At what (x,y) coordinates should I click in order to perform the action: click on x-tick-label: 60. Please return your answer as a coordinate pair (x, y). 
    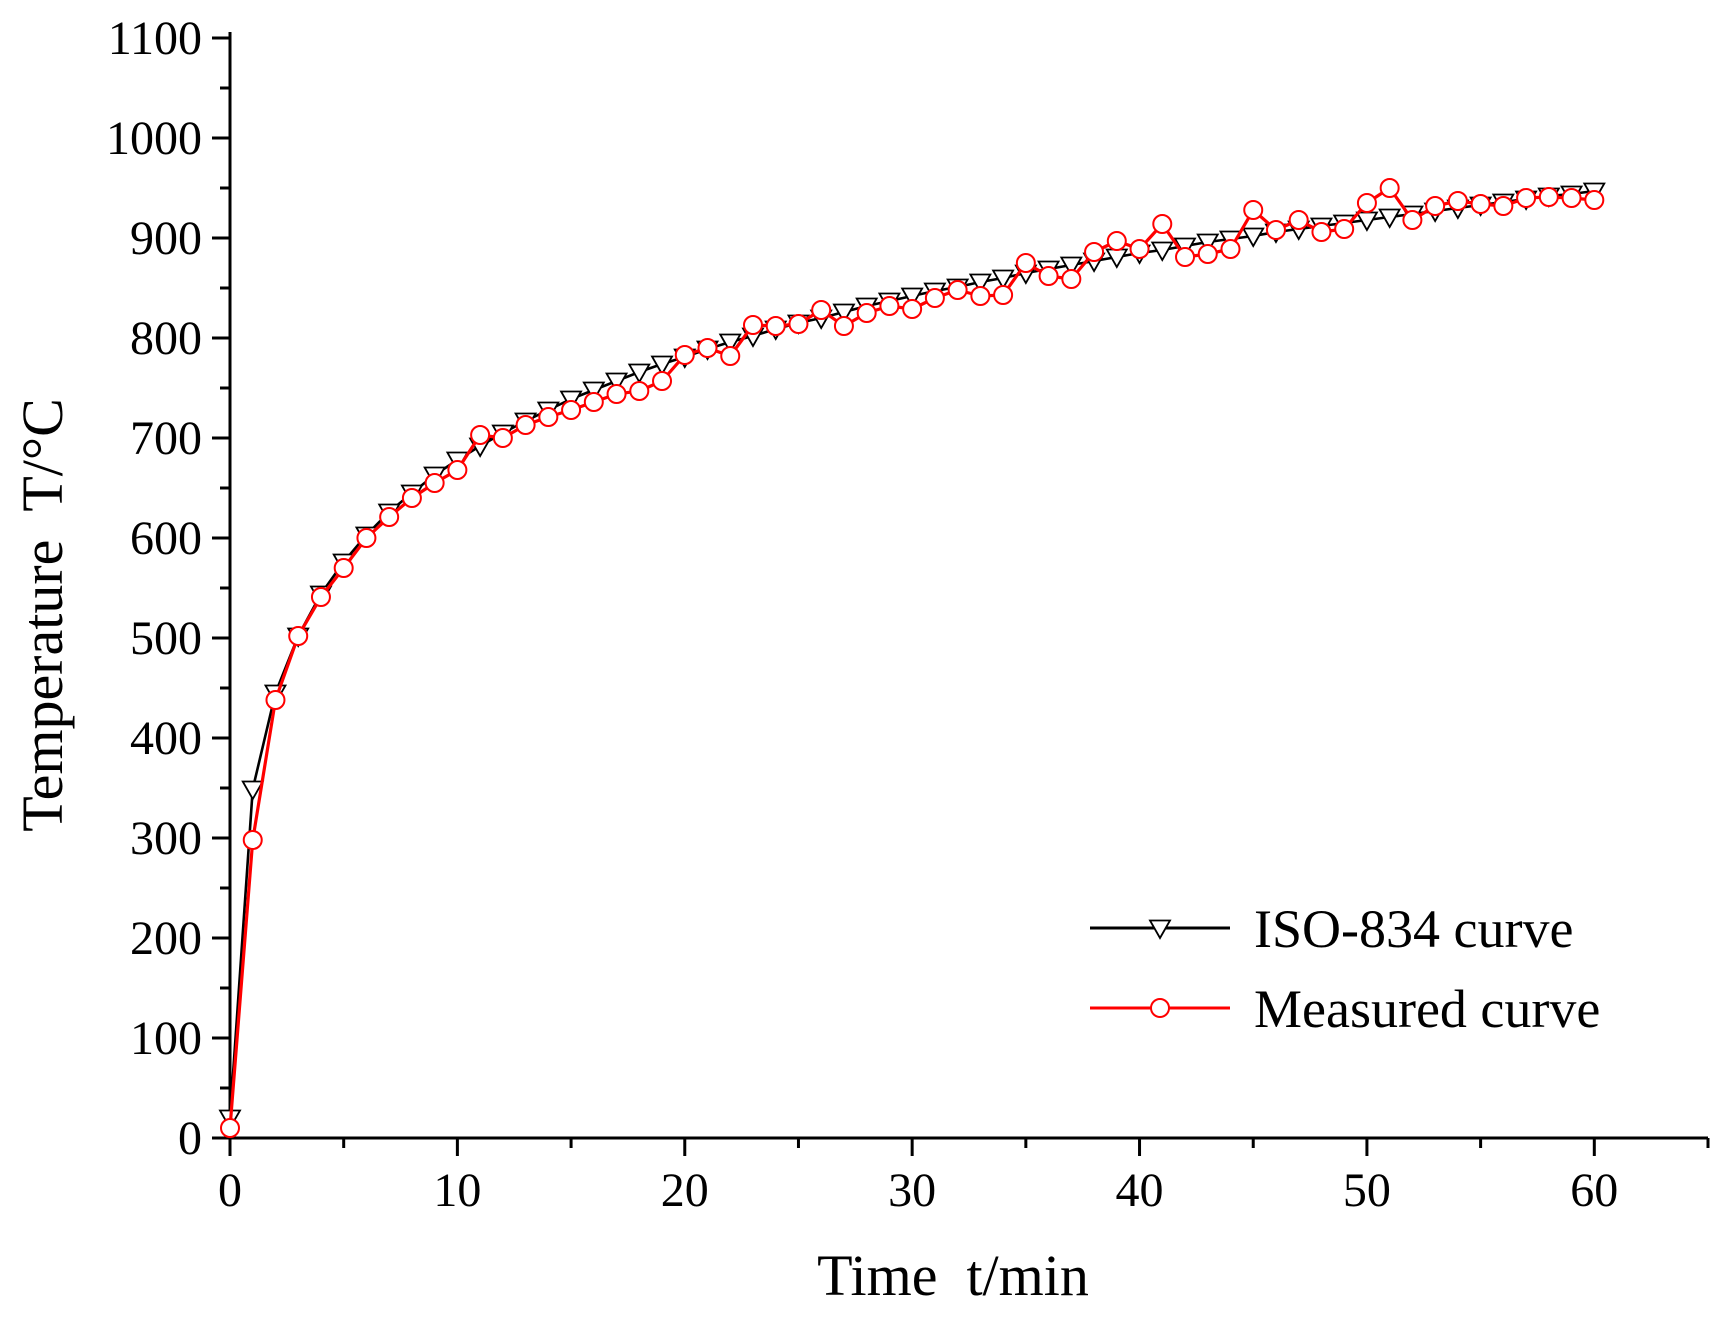
    Looking at the image, I should click on (1594, 1190).